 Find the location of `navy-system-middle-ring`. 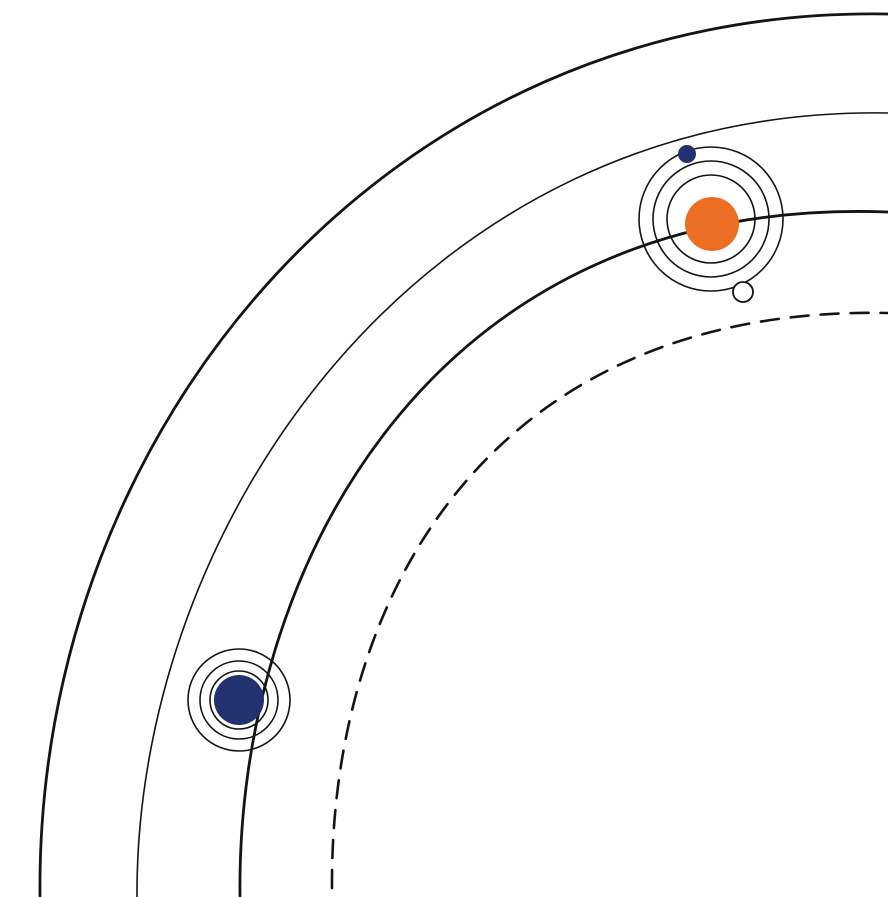

navy-system-middle-ring is located at coordinates (239, 700).